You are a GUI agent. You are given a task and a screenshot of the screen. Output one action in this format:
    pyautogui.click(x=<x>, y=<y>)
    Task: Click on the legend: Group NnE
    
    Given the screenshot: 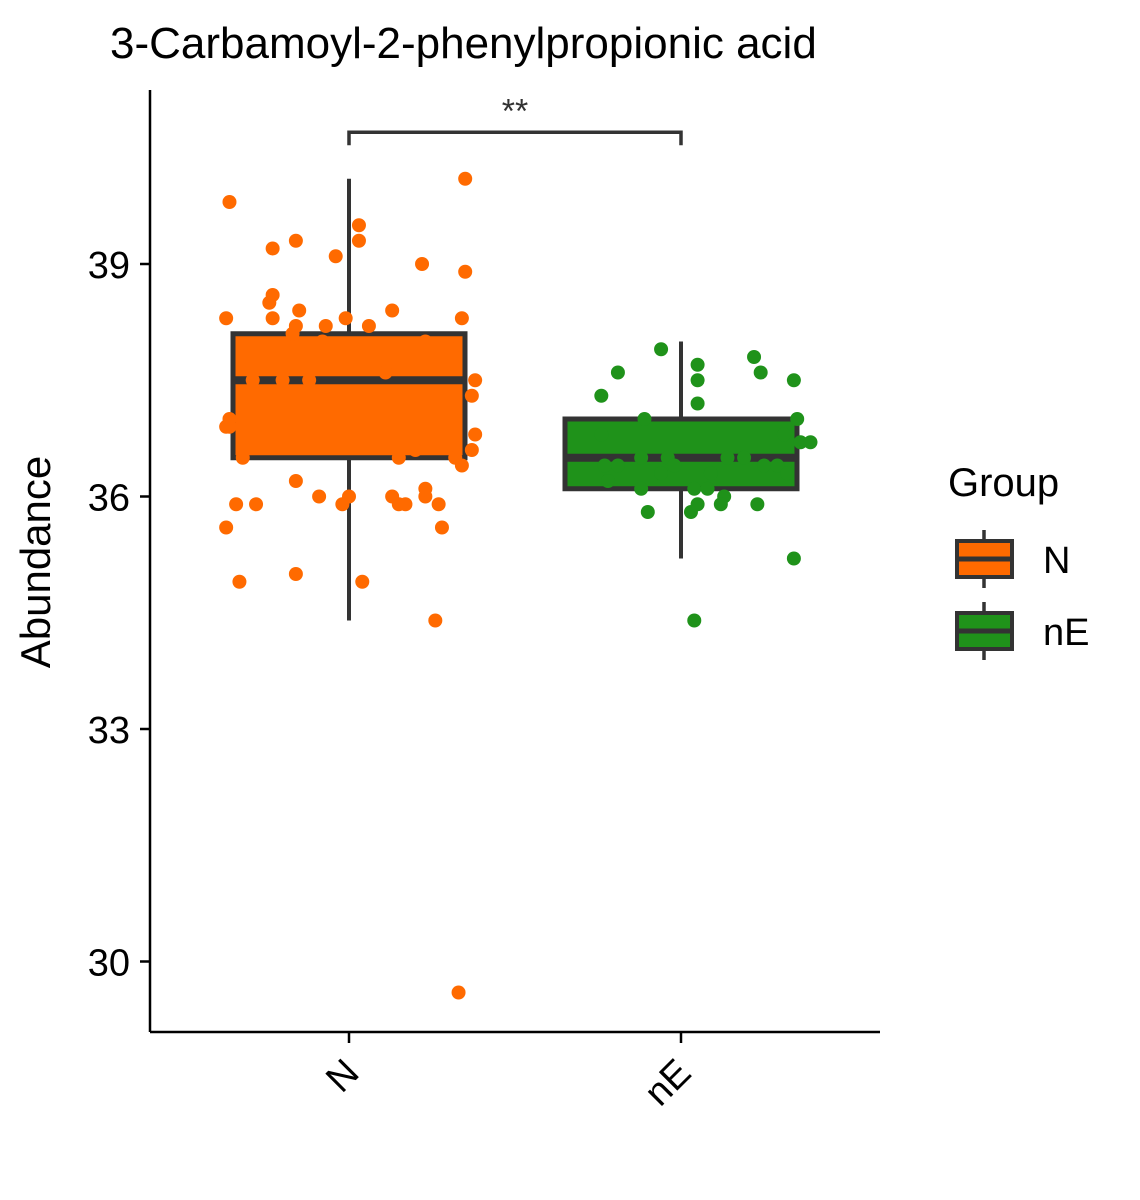 What is the action you would take?
    pyautogui.click(x=1018, y=560)
    